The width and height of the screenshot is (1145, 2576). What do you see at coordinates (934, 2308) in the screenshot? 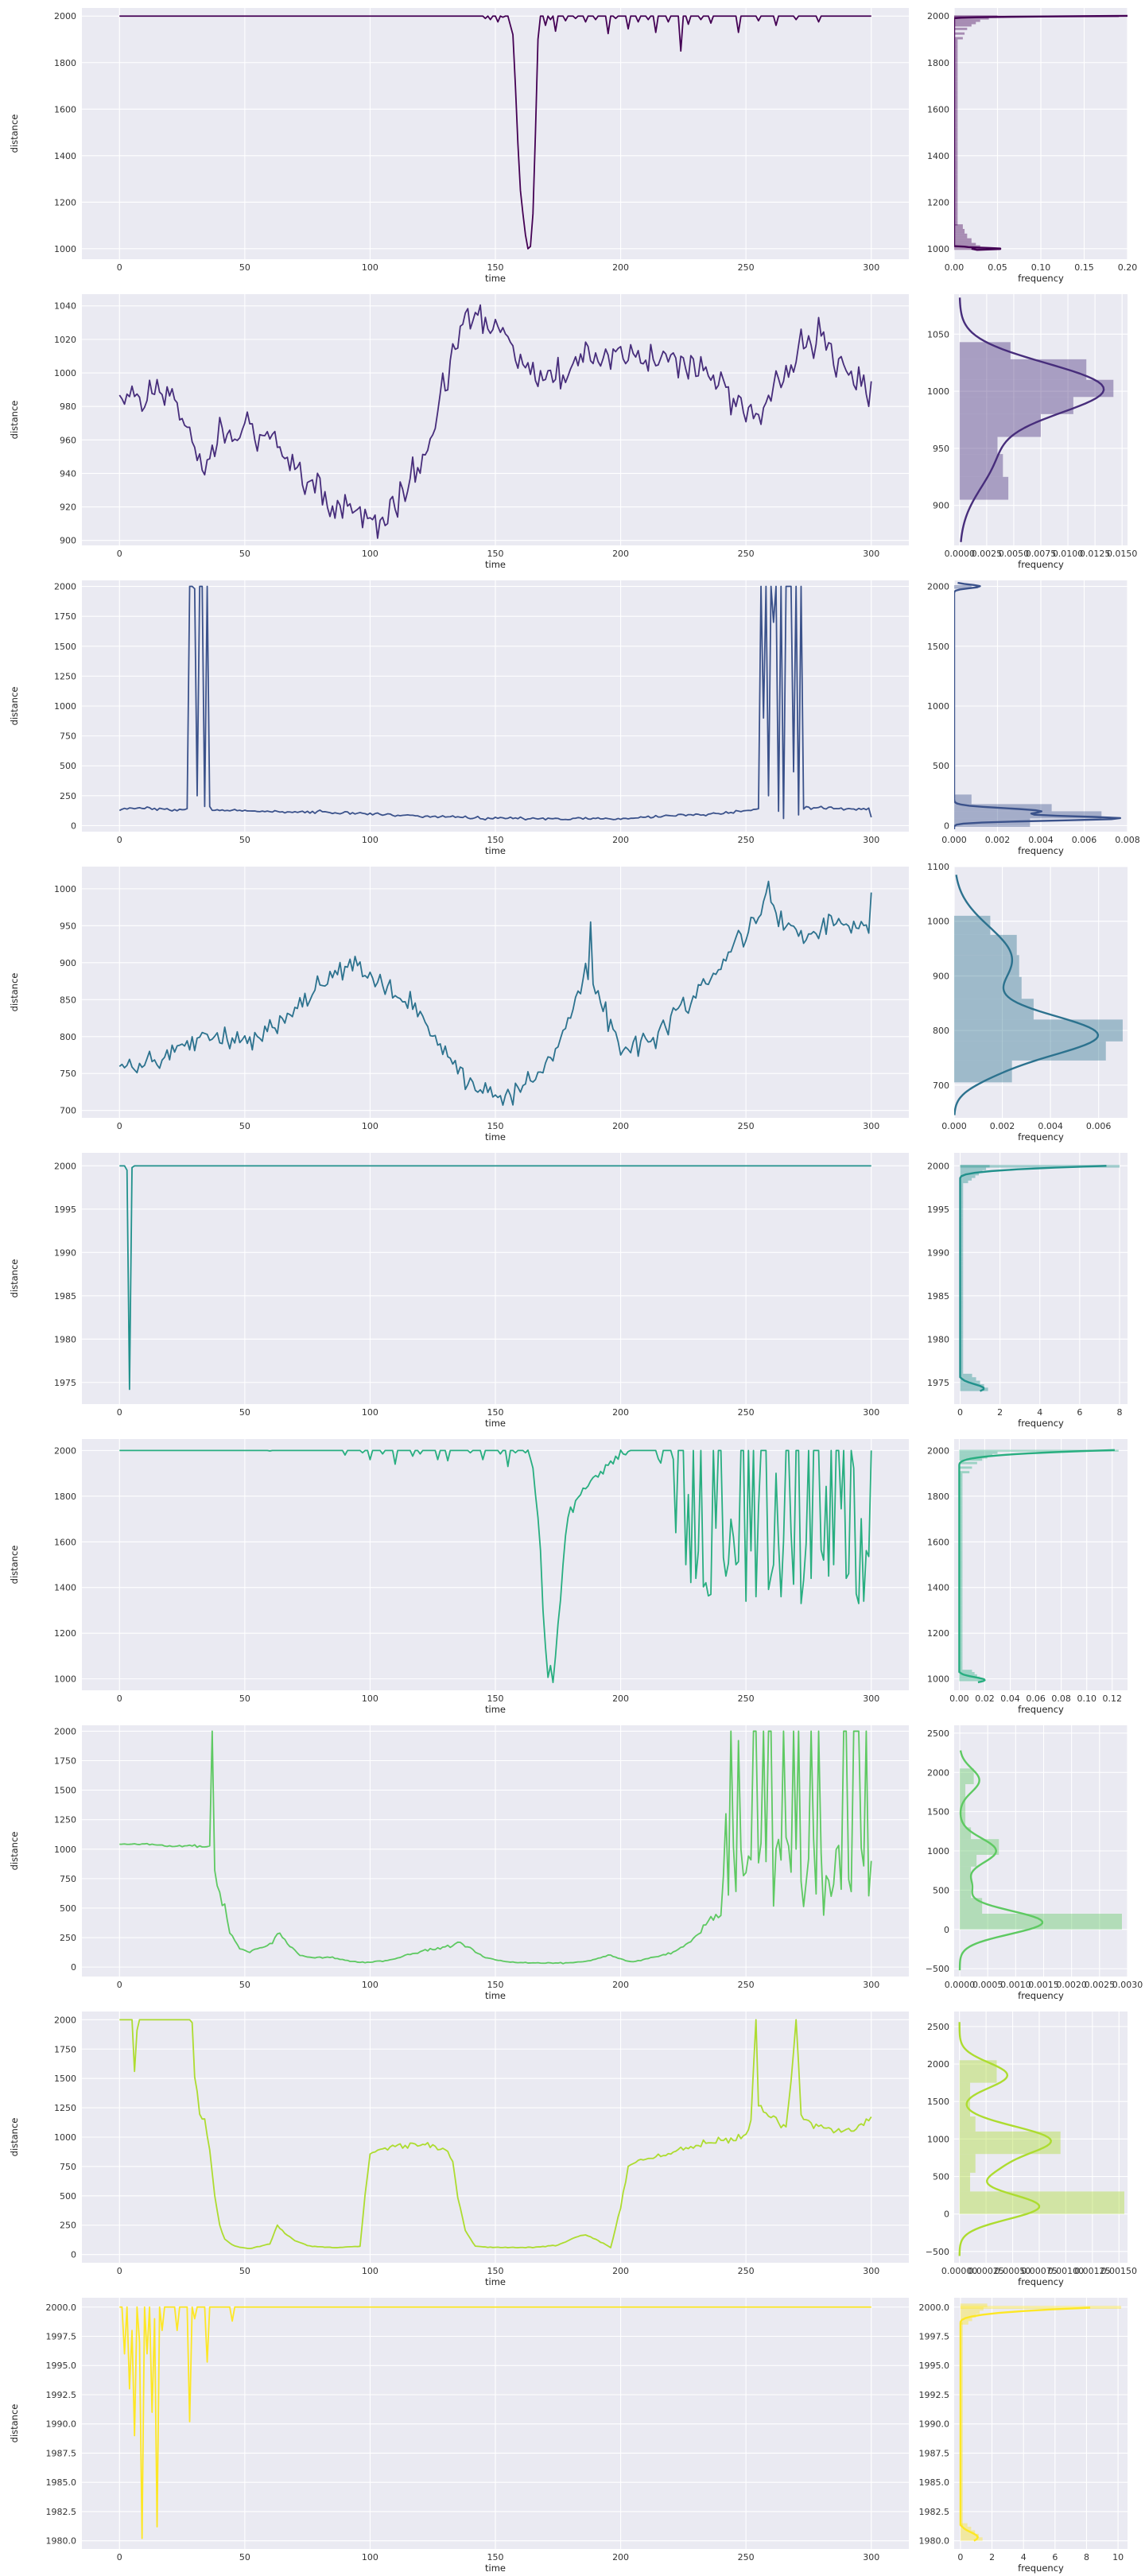
I see `hist-y-tick-label: 2000.0` at bounding box center [934, 2308].